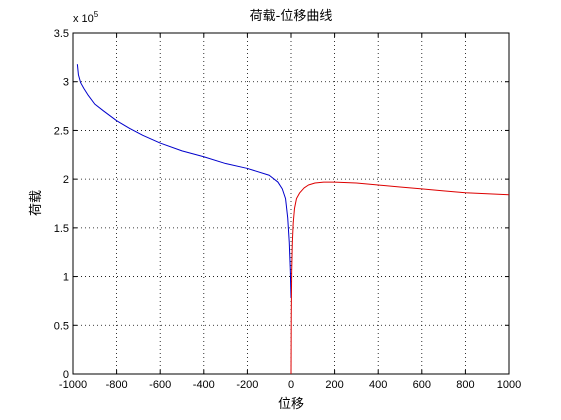 The width and height of the screenshot is (561, 420). I want to click on x-tick-label: 200, so click(334, 385).